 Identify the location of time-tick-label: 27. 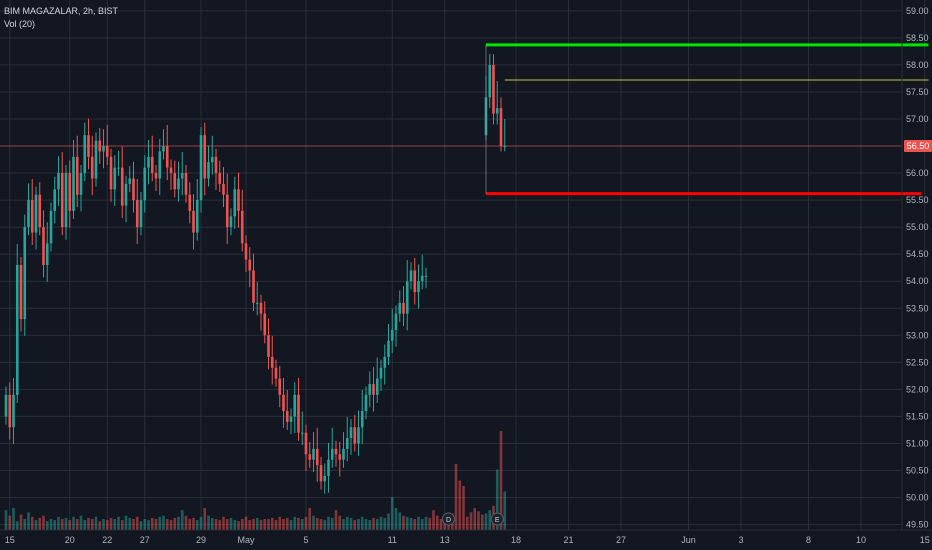
(145, 540).